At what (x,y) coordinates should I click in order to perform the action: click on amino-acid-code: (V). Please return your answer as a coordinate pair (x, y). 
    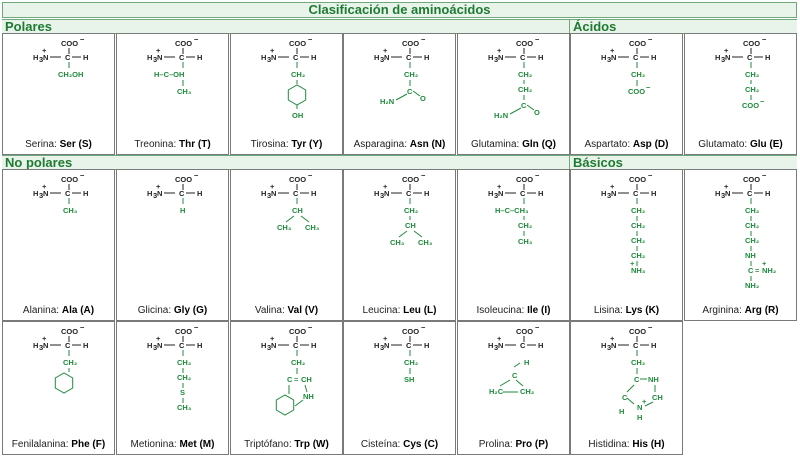
    Looking at the image, I should click on (311, 310).